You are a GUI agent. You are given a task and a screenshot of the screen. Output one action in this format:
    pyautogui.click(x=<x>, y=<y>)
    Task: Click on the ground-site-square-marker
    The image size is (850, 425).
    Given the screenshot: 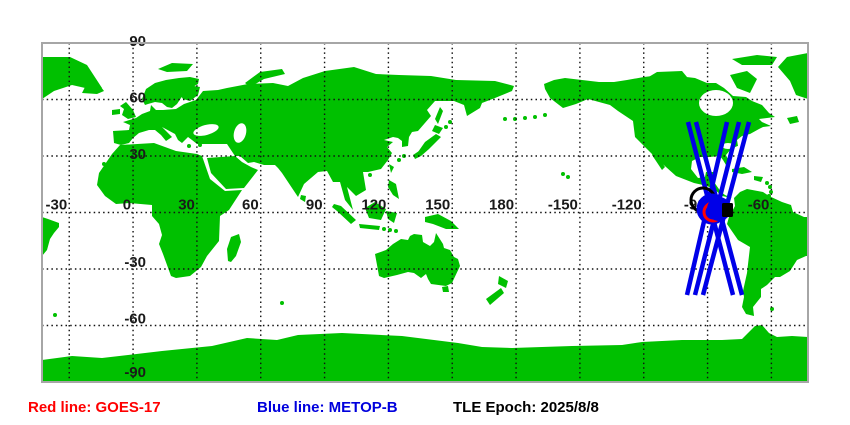 What is the action you would take?
    pyautogui.click(x=727, y=210)
    